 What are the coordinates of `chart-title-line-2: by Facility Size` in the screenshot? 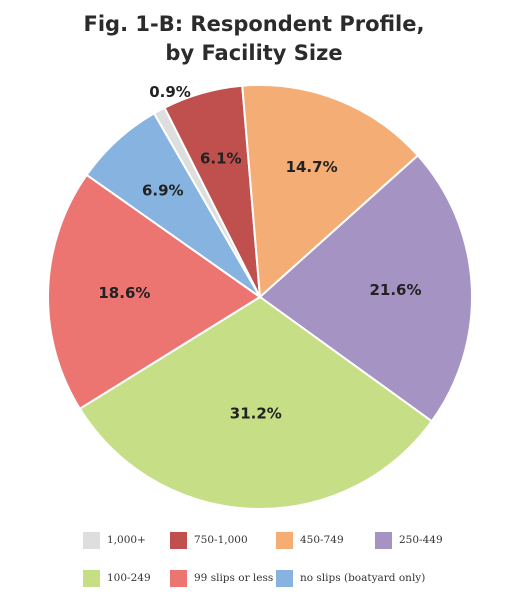 It's located at (254, 53).